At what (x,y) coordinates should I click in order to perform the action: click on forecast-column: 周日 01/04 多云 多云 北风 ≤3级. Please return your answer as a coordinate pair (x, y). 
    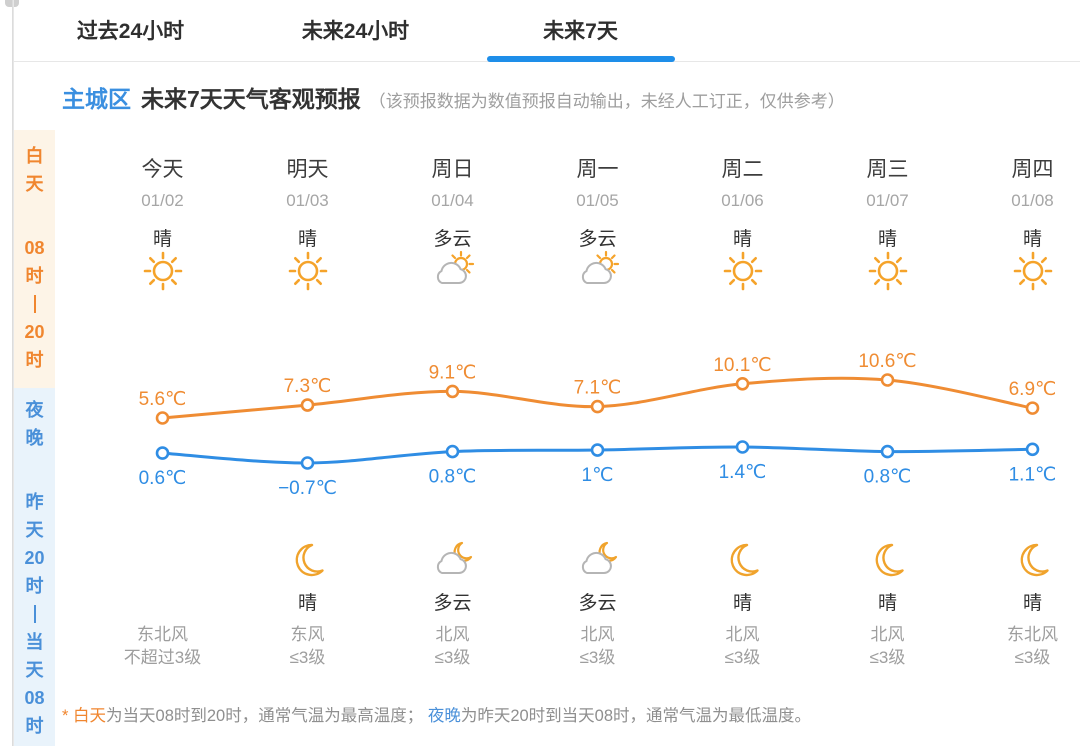
    Looking at the image, I should click on (452, 373).